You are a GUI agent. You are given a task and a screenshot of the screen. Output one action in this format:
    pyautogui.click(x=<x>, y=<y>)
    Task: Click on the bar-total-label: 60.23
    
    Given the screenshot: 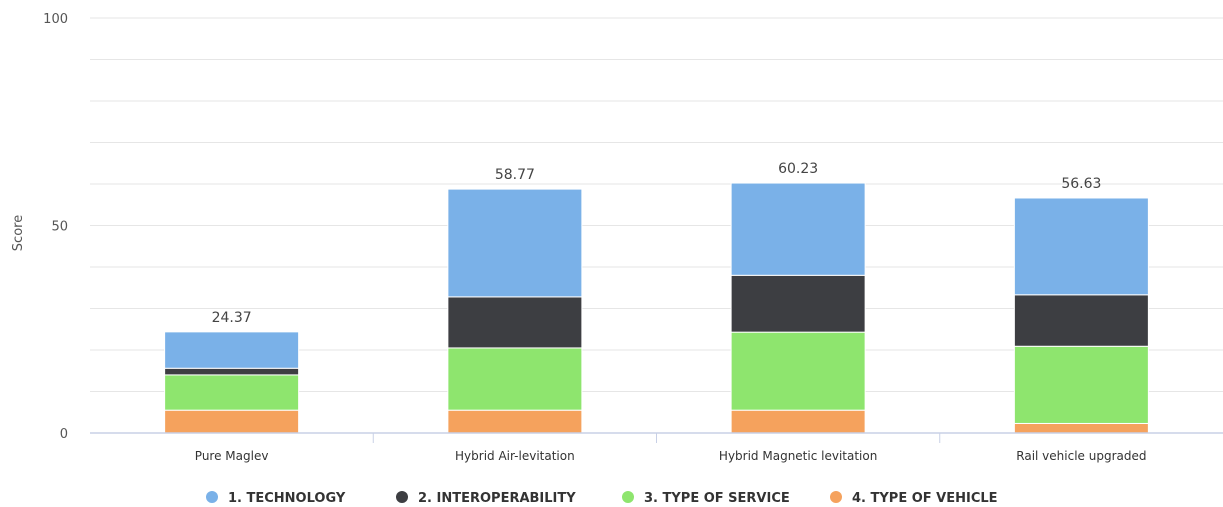 What is the action you would take?
    pyautogui.click(x=798, y=169)
    